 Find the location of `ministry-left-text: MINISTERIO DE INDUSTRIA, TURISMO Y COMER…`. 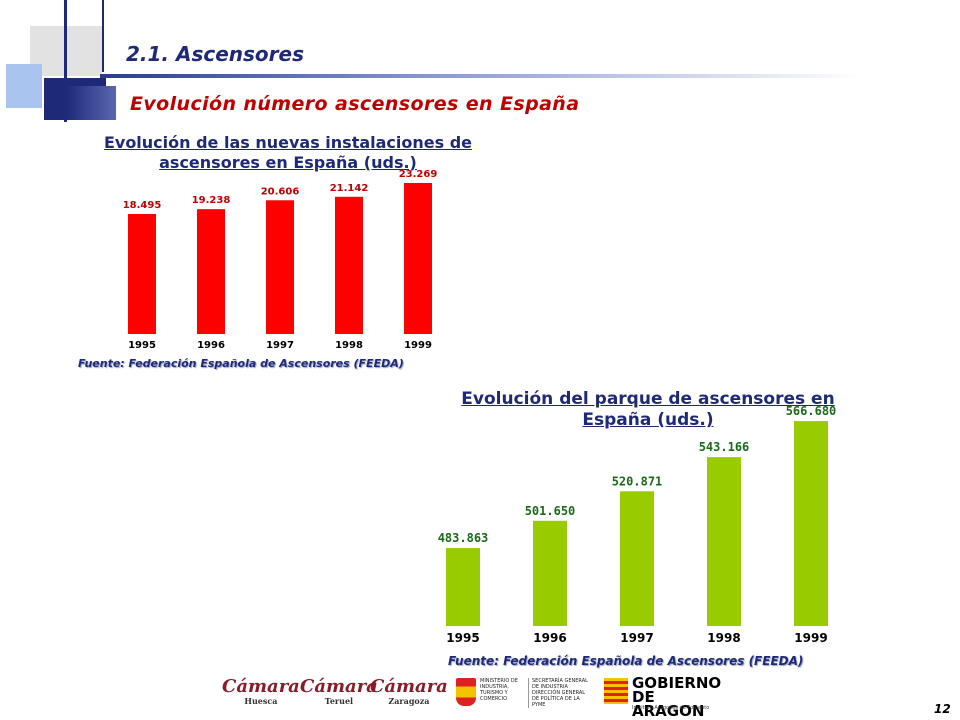

ministry-left-text: MINISTERIO DE INDUSTRIA, TURISMO Y COMER… is located at coordinates (499, 690).